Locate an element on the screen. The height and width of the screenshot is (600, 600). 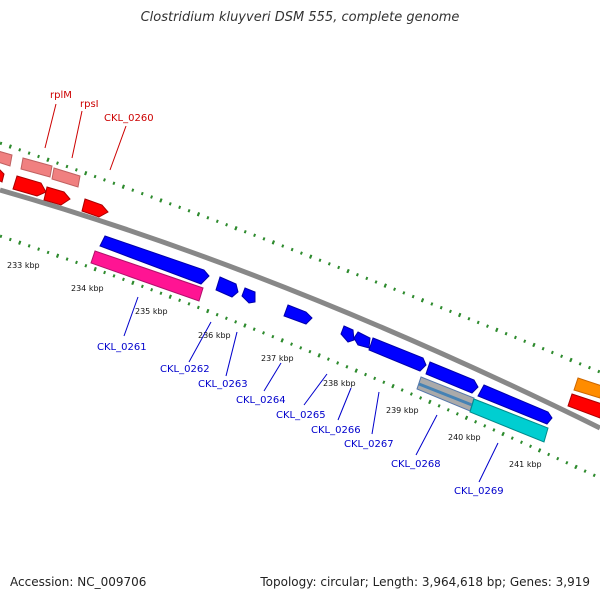
gene-label-bottom: CKL_0261 is located at coordinates (122, 347).